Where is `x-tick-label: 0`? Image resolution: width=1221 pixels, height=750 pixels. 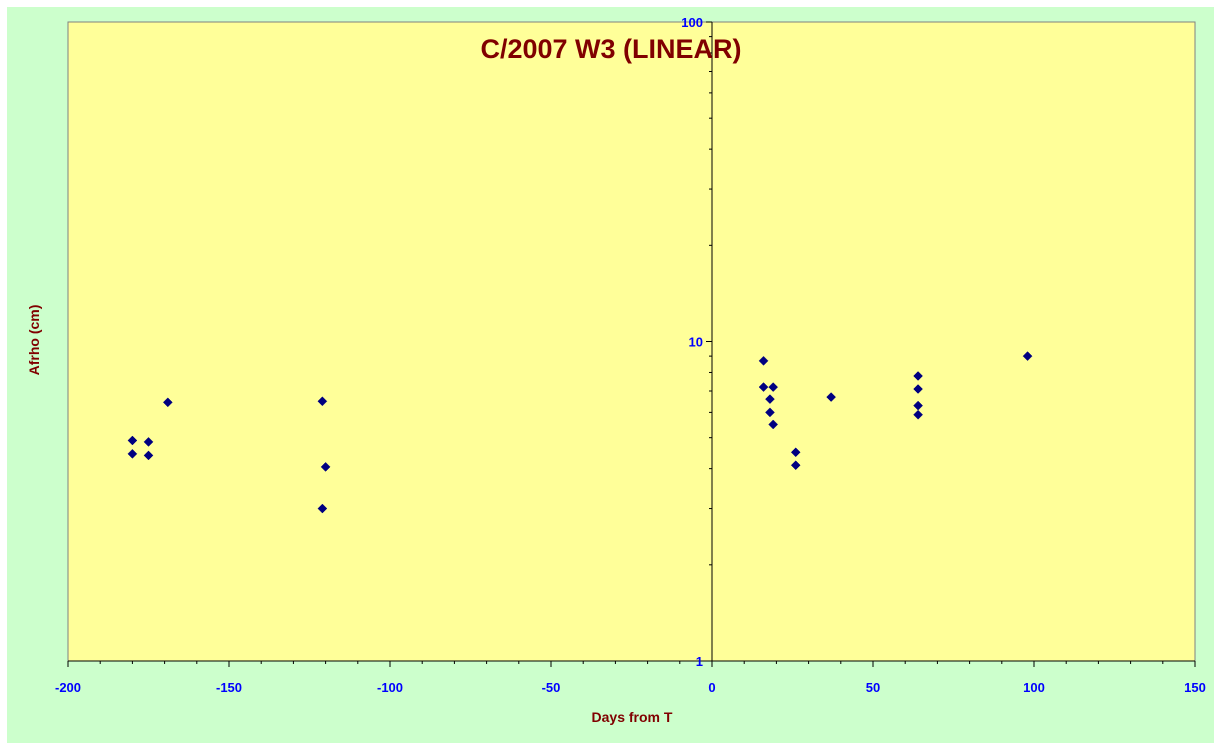 x-tick-label: 0 is located at coordinates (711, 687).